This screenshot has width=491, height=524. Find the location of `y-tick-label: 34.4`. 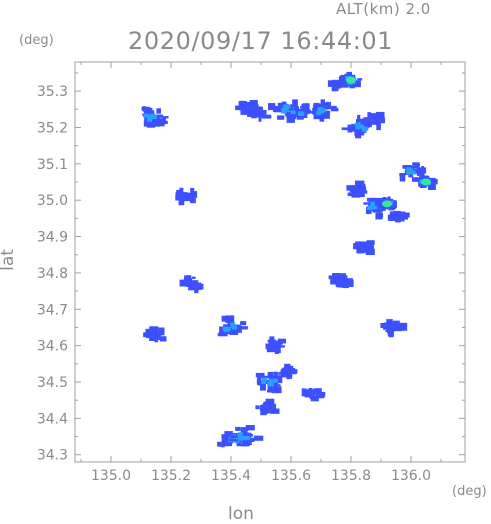

y-tick-label: 34.4 is located at coordinates (52, 419).